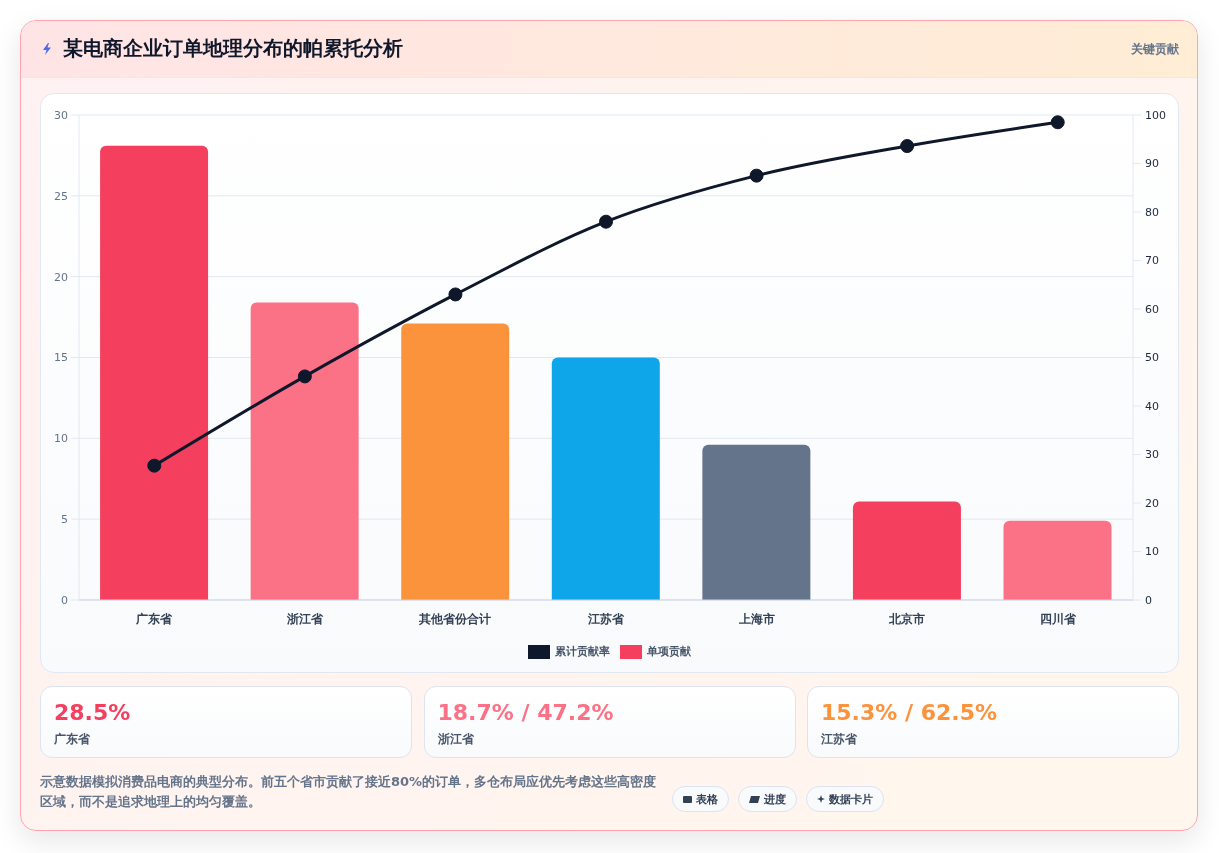 Image resolution: width=1219 pixels, height=853 pixels. What do you see at coordinates (92, 713) in the screenshot?
I see `text: 28.5%` at bounding box center [92, 713].